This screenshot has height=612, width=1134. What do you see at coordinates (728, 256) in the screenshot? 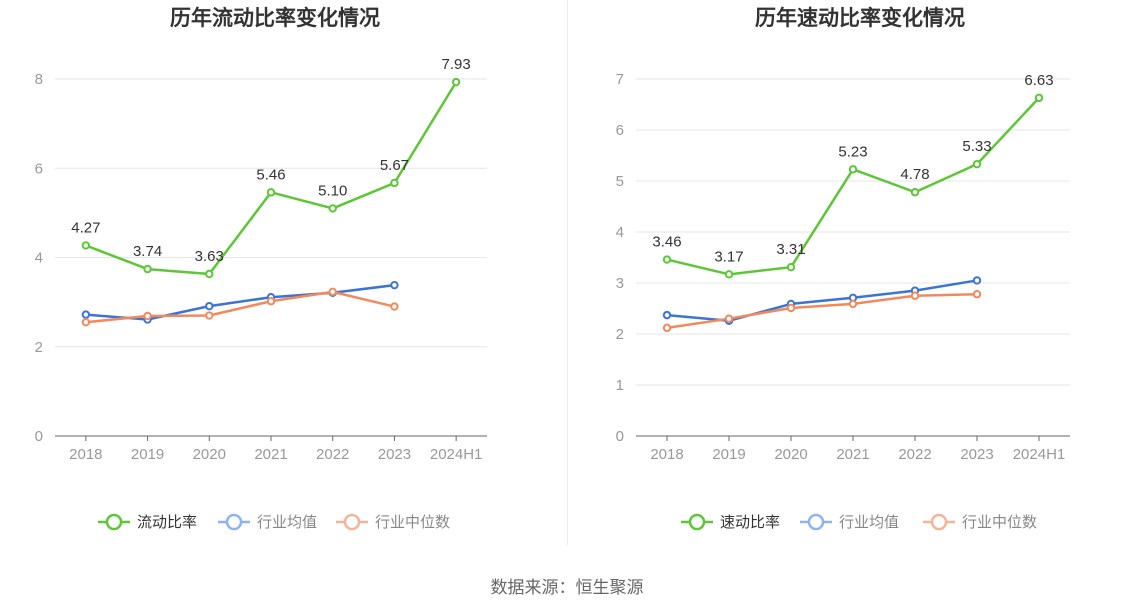
I see `data-label: 3.17` at bounding box center [728, 256].